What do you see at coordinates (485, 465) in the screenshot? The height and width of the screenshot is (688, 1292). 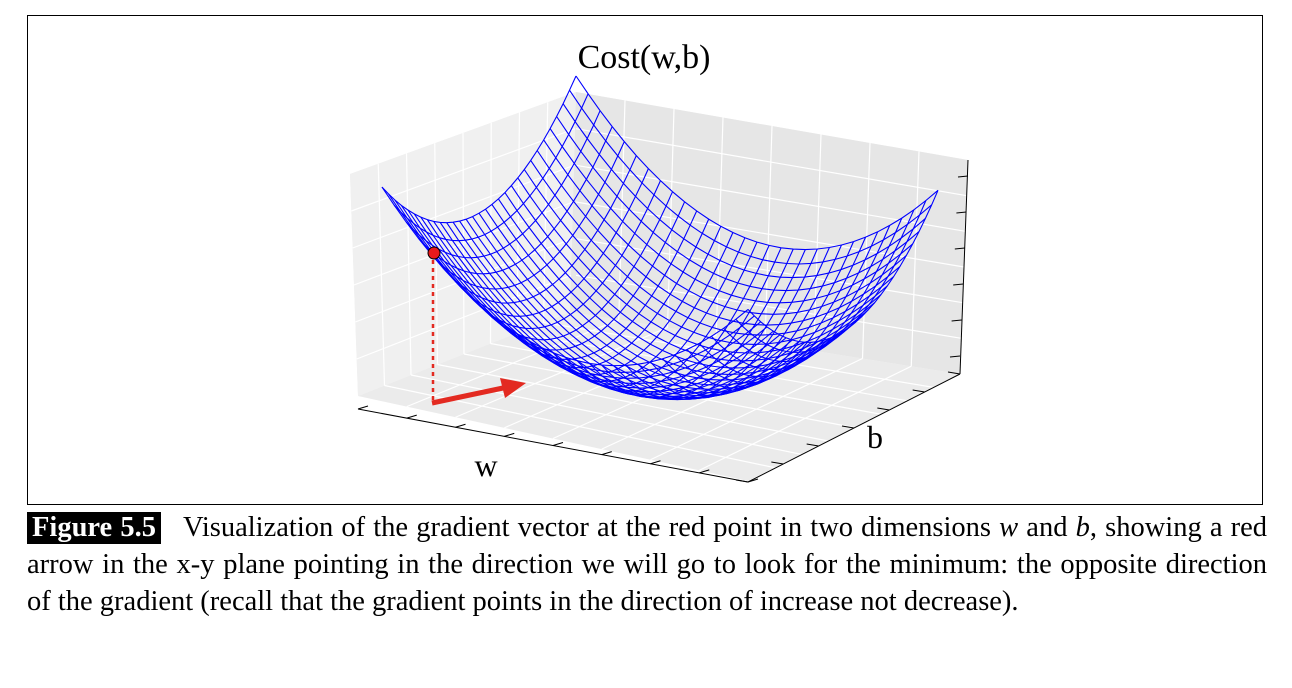 I see `w-axis-label: w` at bounding box center [485, 465].